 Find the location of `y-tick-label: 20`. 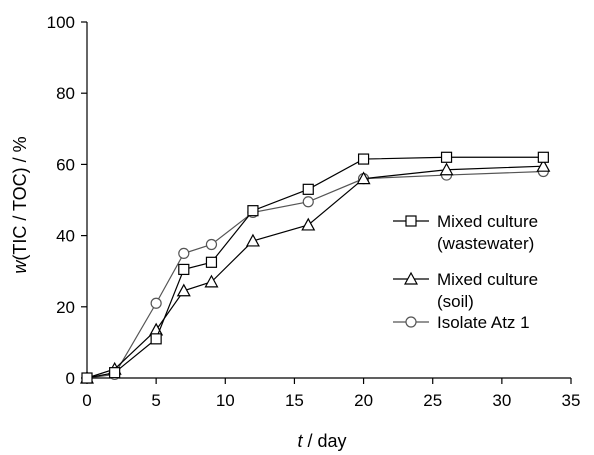

y-tick-label: 20 is located at coordinates (65, 307).